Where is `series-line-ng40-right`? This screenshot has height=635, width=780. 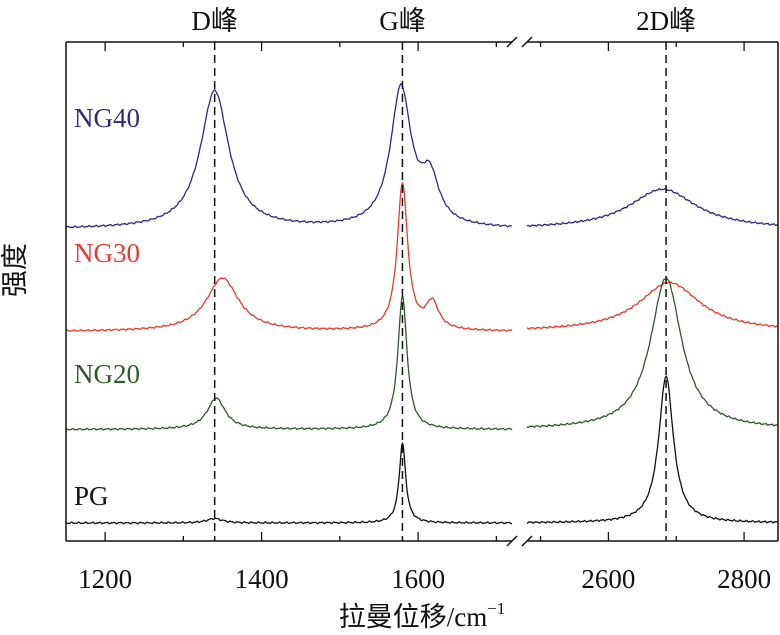
series-line-ng40-right is located at coordinates (652, 207).